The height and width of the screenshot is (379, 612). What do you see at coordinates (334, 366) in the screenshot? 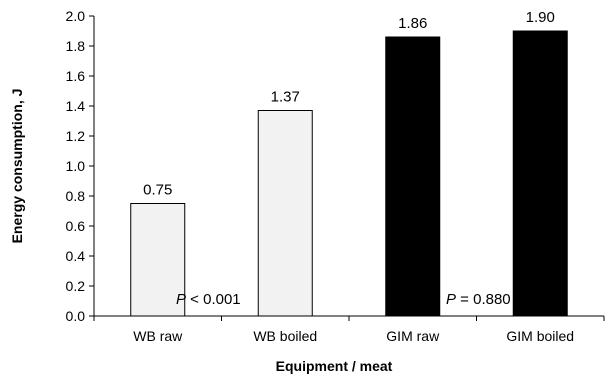
I see `x-axis-title: Equipment / meat` at bounding box center [334, 366].